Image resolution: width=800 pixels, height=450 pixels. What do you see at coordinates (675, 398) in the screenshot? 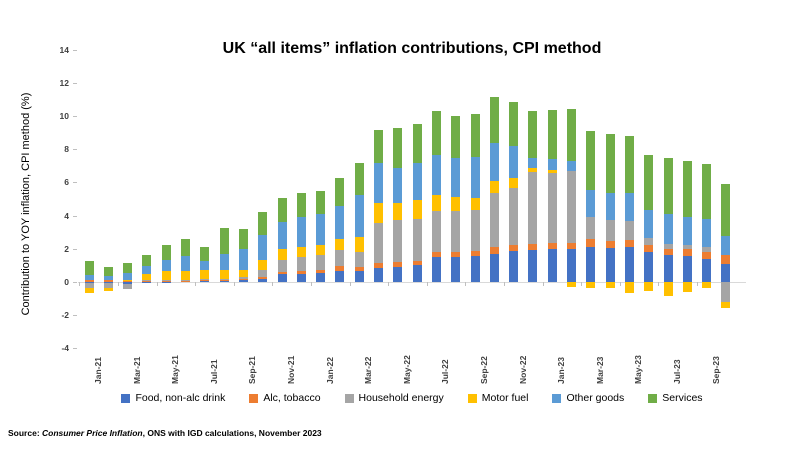
I see `legend-item: Services` at bounding box center [675, 398].